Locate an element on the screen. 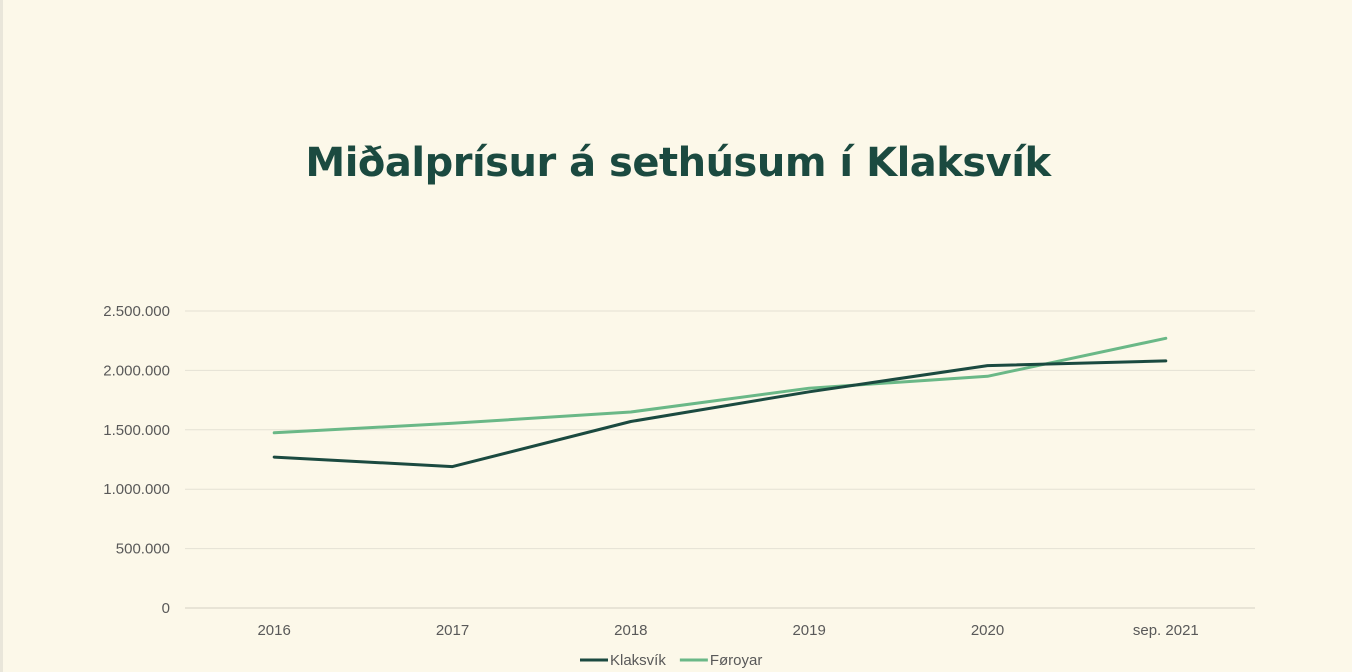  y-tick-label: 1.500.000 is located at coordinates (136, 430).